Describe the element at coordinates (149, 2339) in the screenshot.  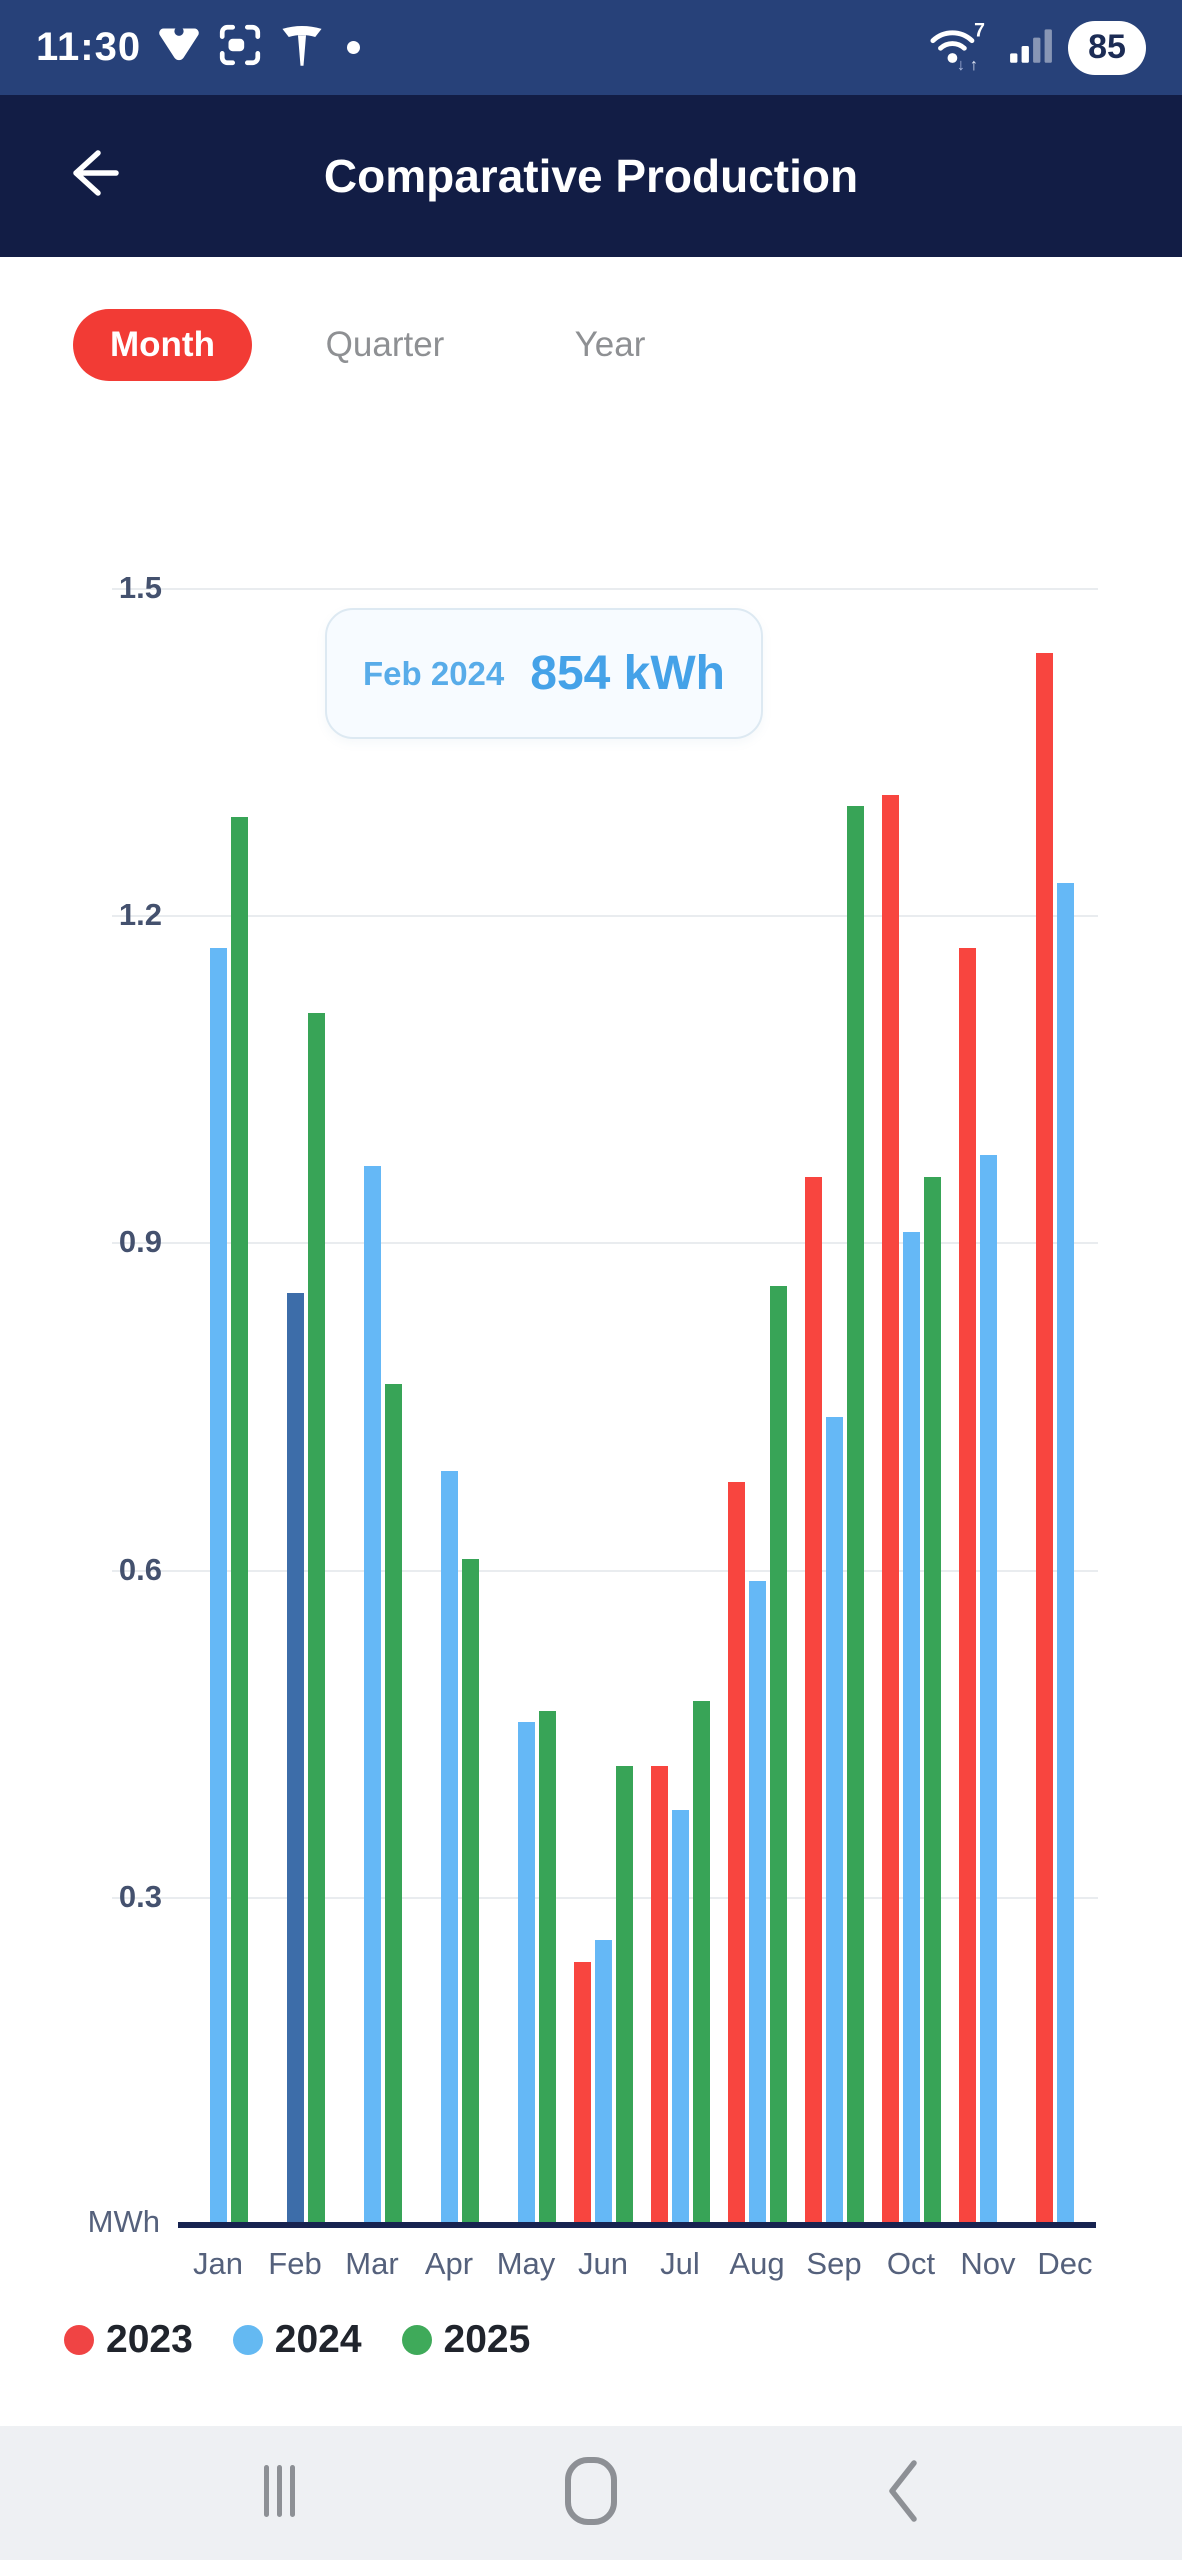
I see `legend-label: 2023` at that location.